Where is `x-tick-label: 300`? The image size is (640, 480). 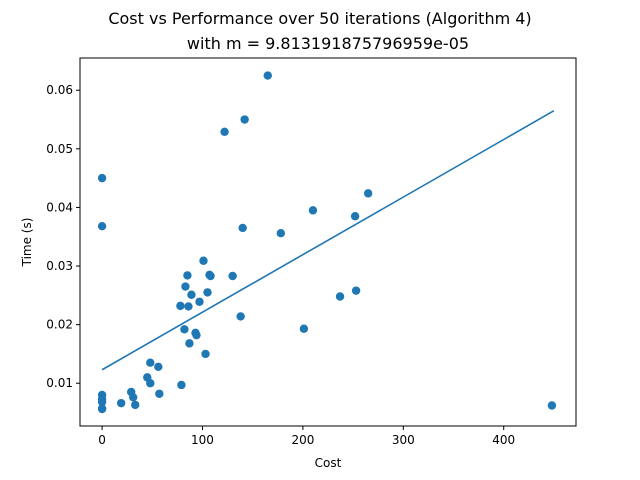
x-tick-label: 300 is located at coordinates (403, 440).